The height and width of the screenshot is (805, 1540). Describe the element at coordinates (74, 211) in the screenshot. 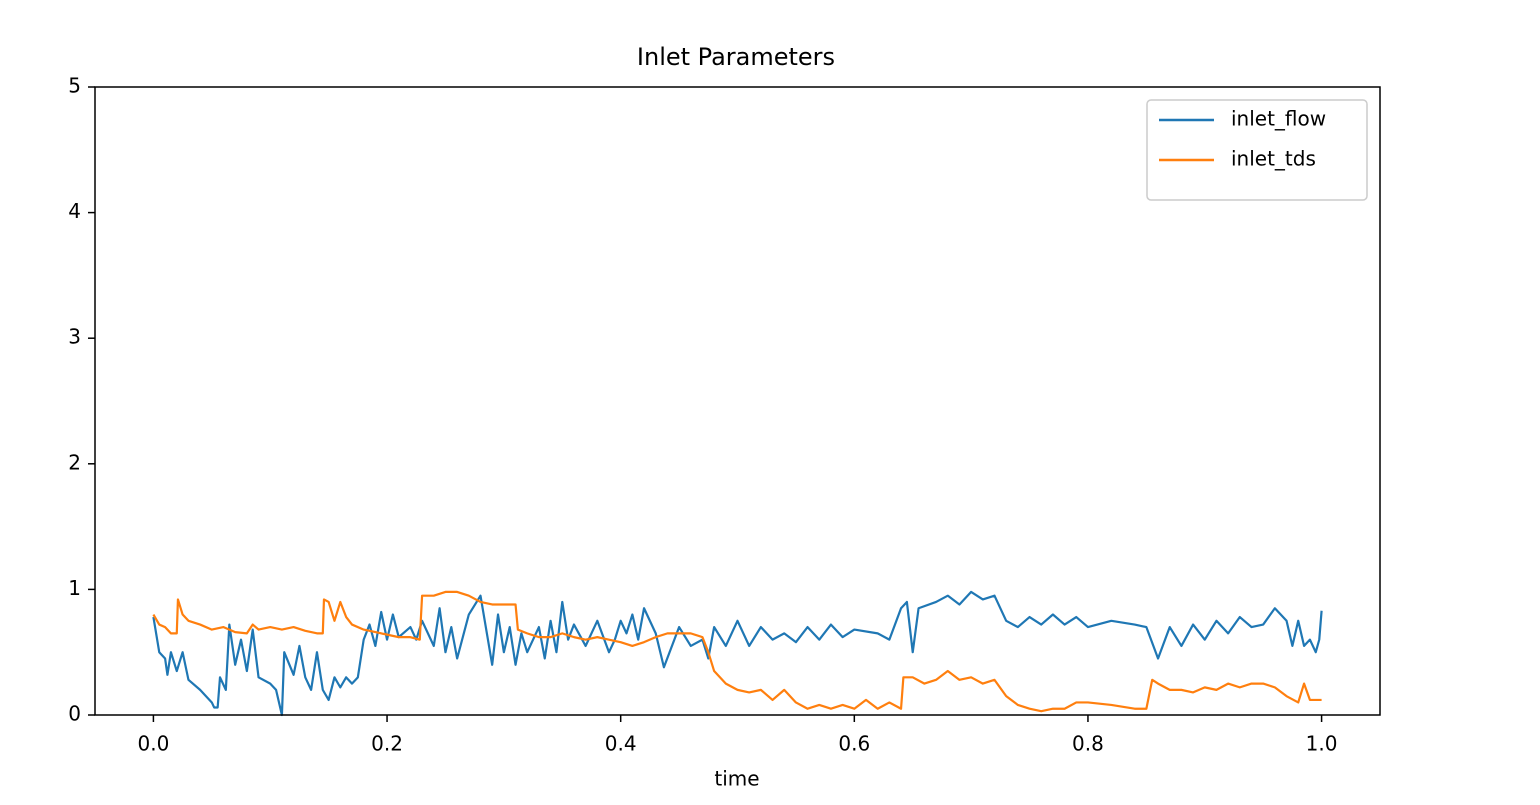

I see `y-tick-label: 4` at that location.